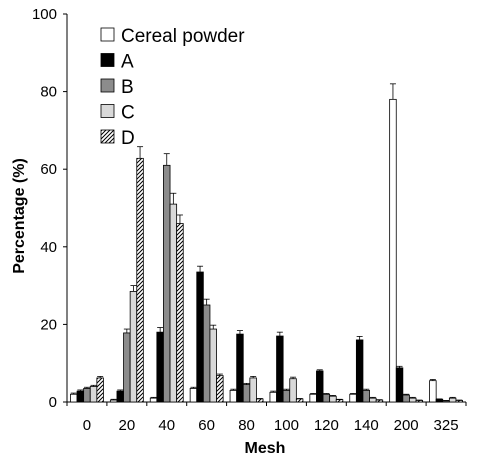 This screenshot has width=483, height=470. Describe the element at coordinates (48, 247) in the screenshot. I see `y-tick-label: 40` at that location.